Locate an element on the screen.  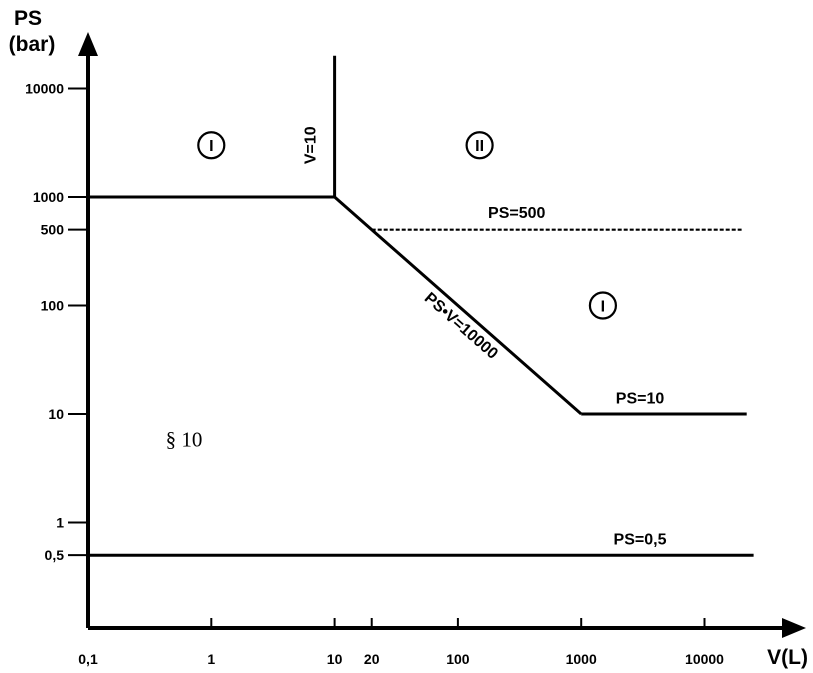
x-axis-title: V(L) is located at coordinates (787, 657).